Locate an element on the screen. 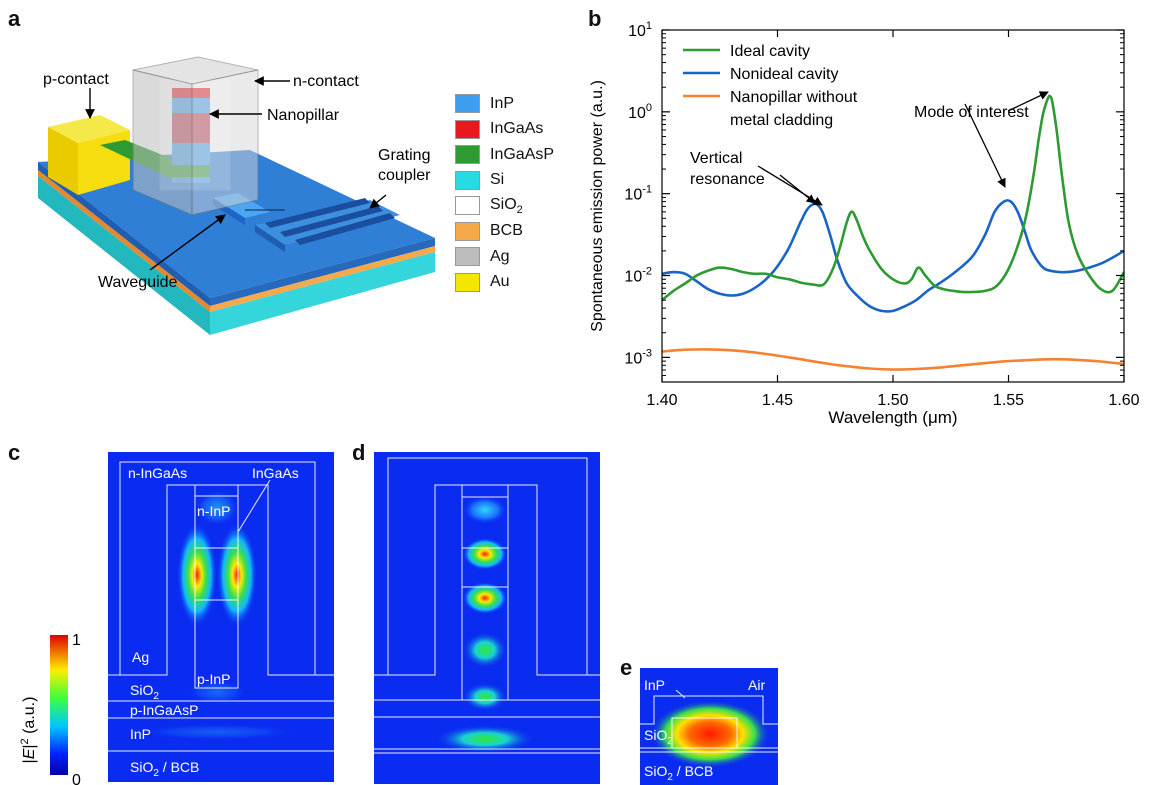 The height and width of the screenshot is (785, 1154). label-sio2-bcb: SiO2 / BCB is located at coordinates (164, 769).